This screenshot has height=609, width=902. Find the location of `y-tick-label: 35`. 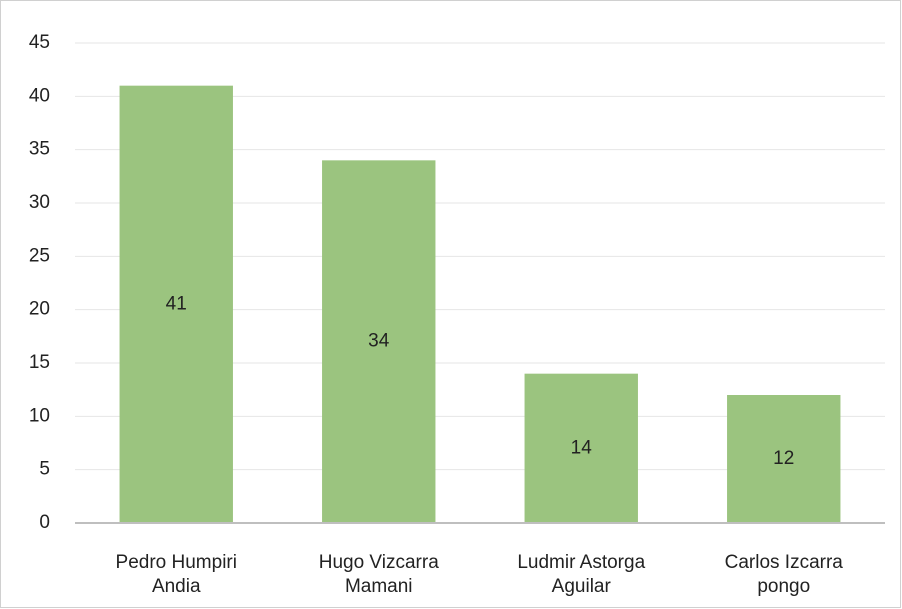

y-tick-label: 35 is located at coordinates (39, 149).